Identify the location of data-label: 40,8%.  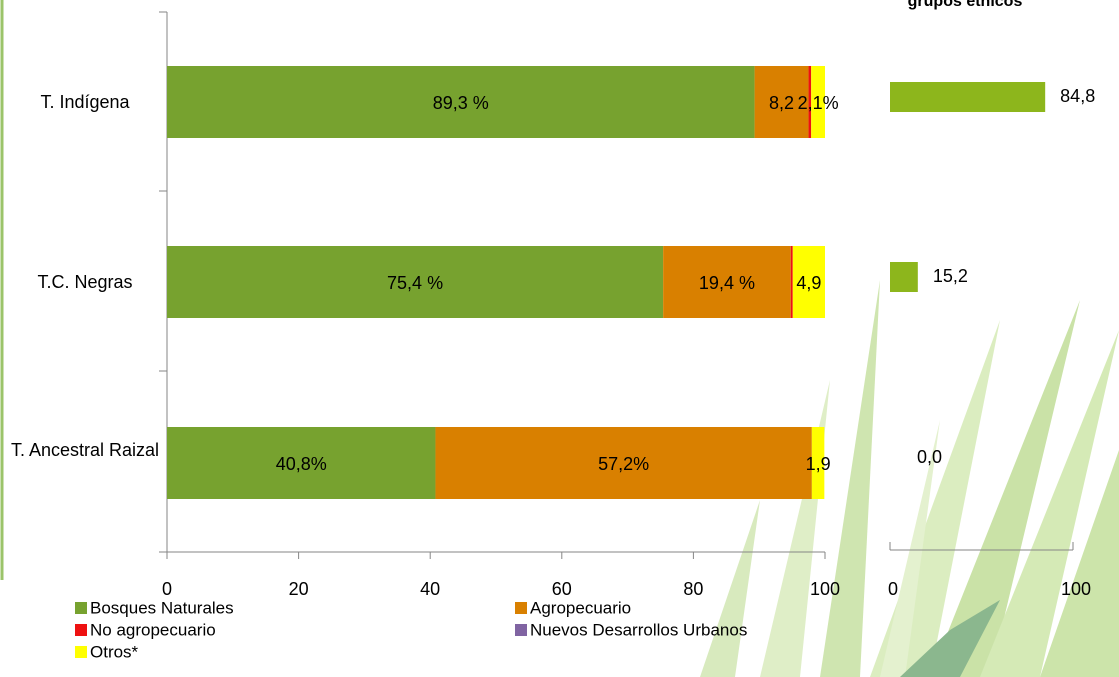
(301, 464).